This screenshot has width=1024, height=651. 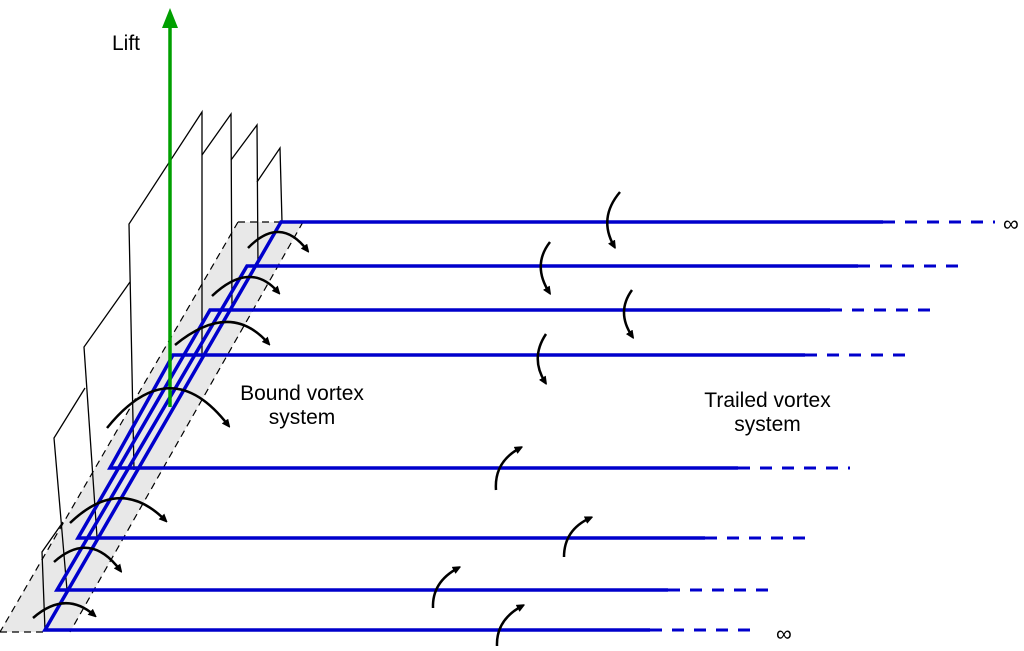 I want to click on infinity-symbol-top: ∞, so click(x=1011, y=223).